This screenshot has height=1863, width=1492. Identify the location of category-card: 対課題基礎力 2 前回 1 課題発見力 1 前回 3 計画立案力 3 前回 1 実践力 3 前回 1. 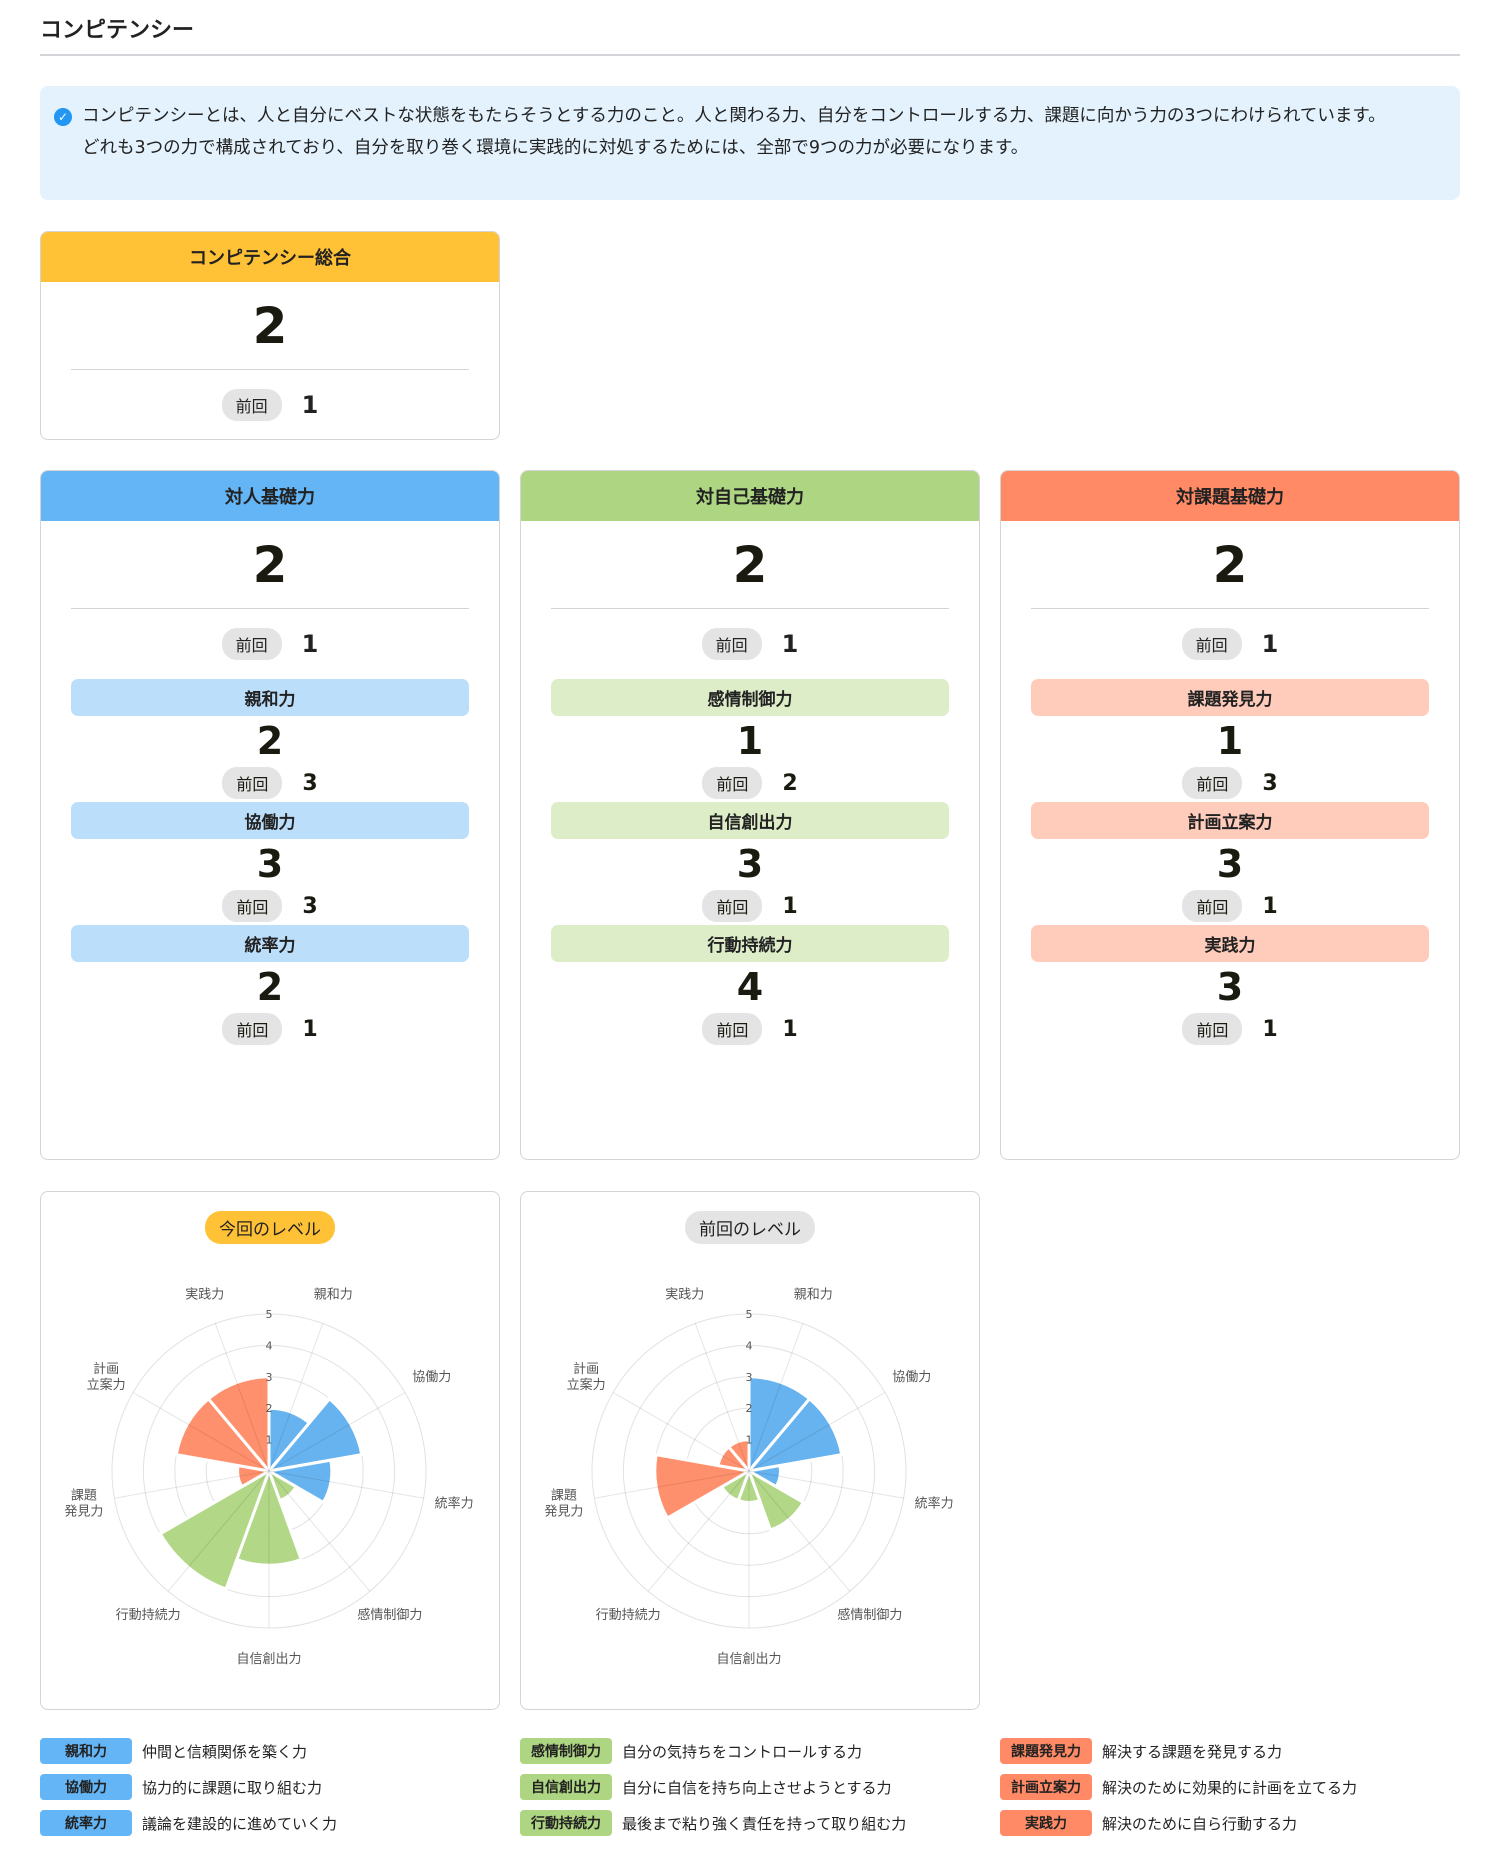
(1230, 815).